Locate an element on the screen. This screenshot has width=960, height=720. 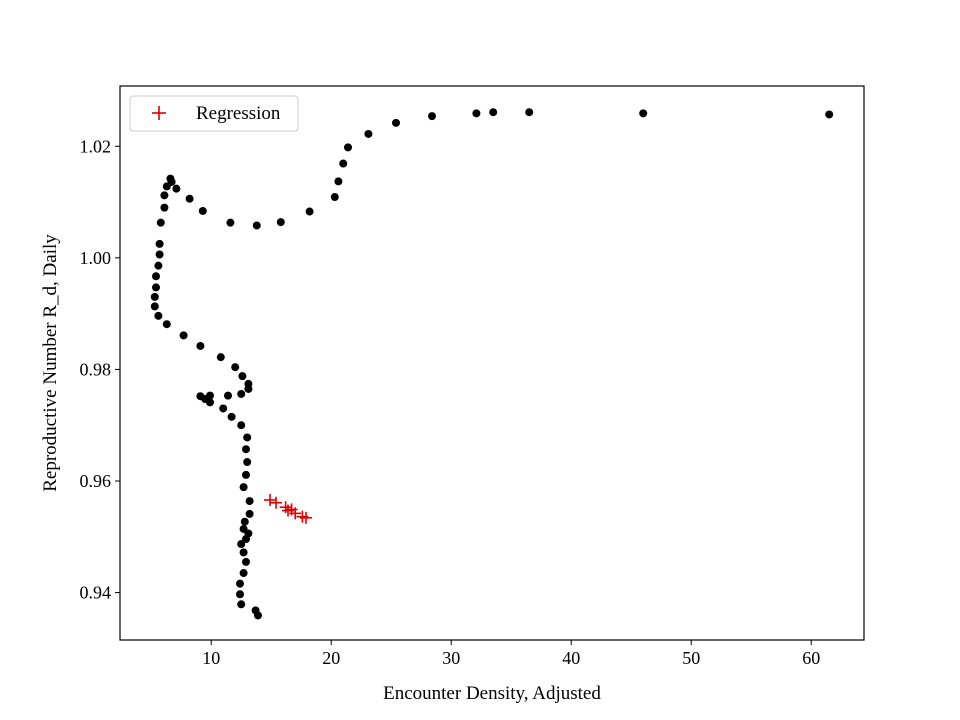
y-tick-label: 1.00 is located at coordinates (96, 258).